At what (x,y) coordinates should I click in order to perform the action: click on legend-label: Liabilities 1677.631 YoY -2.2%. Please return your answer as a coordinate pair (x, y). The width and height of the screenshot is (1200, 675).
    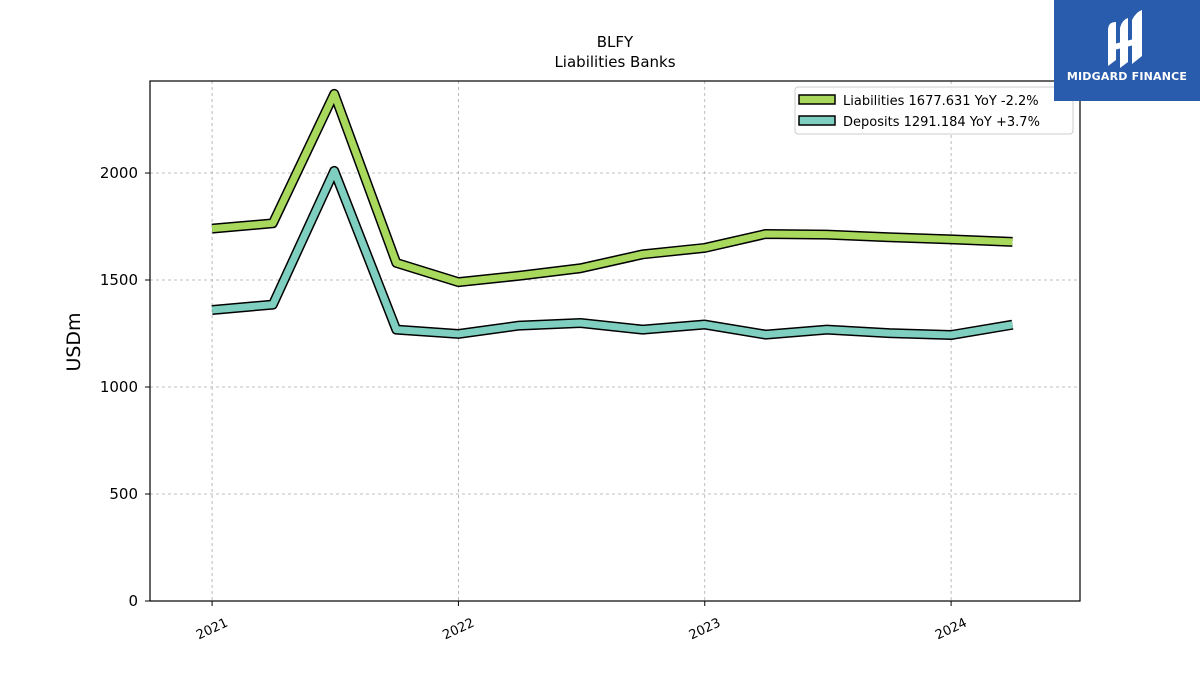
    Looking at the image, I should click on (941, 101).